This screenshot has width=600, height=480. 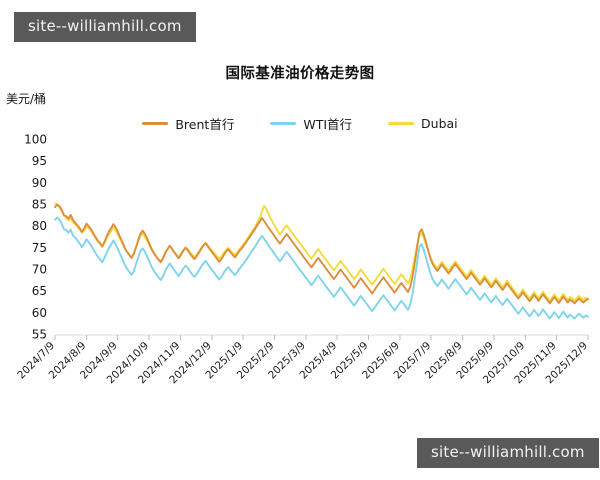 I want to click on legend-item-brent: Brent首行, so click(x=188, y=123).